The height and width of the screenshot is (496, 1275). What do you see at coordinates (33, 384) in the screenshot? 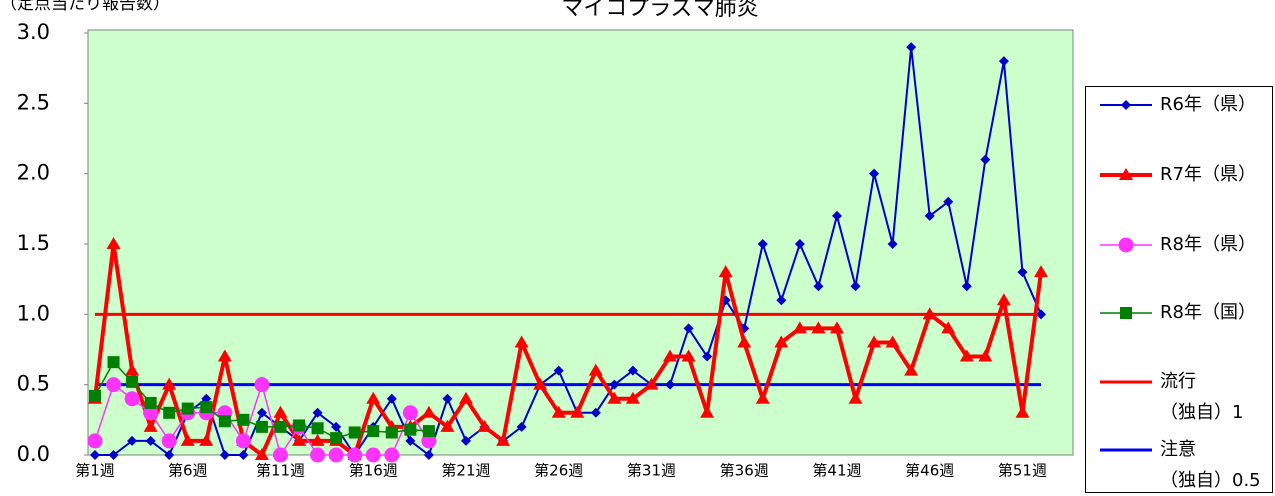
I see `y-tick-label: 0.5` at bounding box center [33, 384].